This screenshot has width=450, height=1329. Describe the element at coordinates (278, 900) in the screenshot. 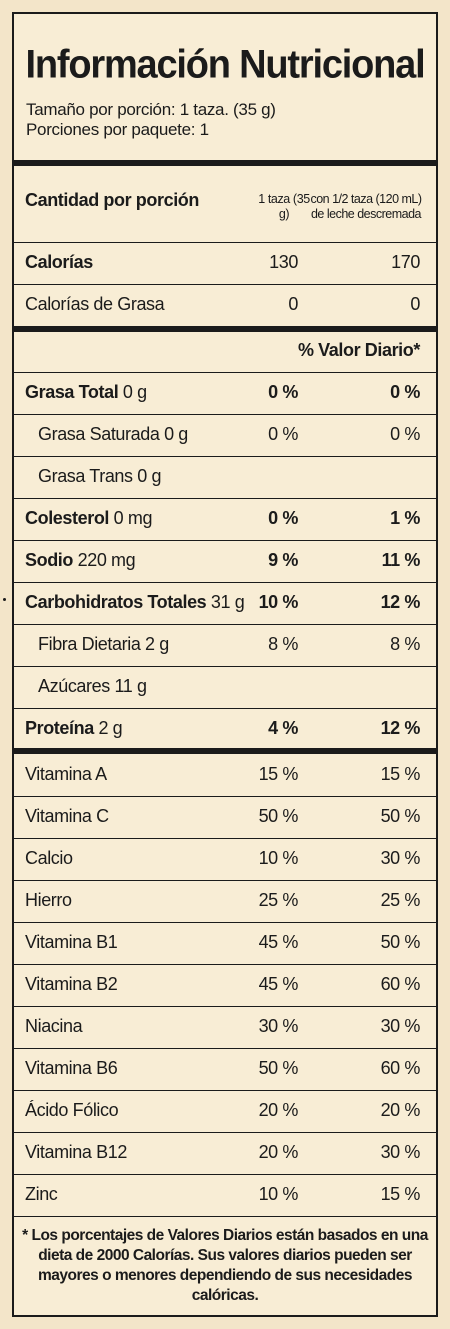

I see `value-cereal: 25 %` at that location.